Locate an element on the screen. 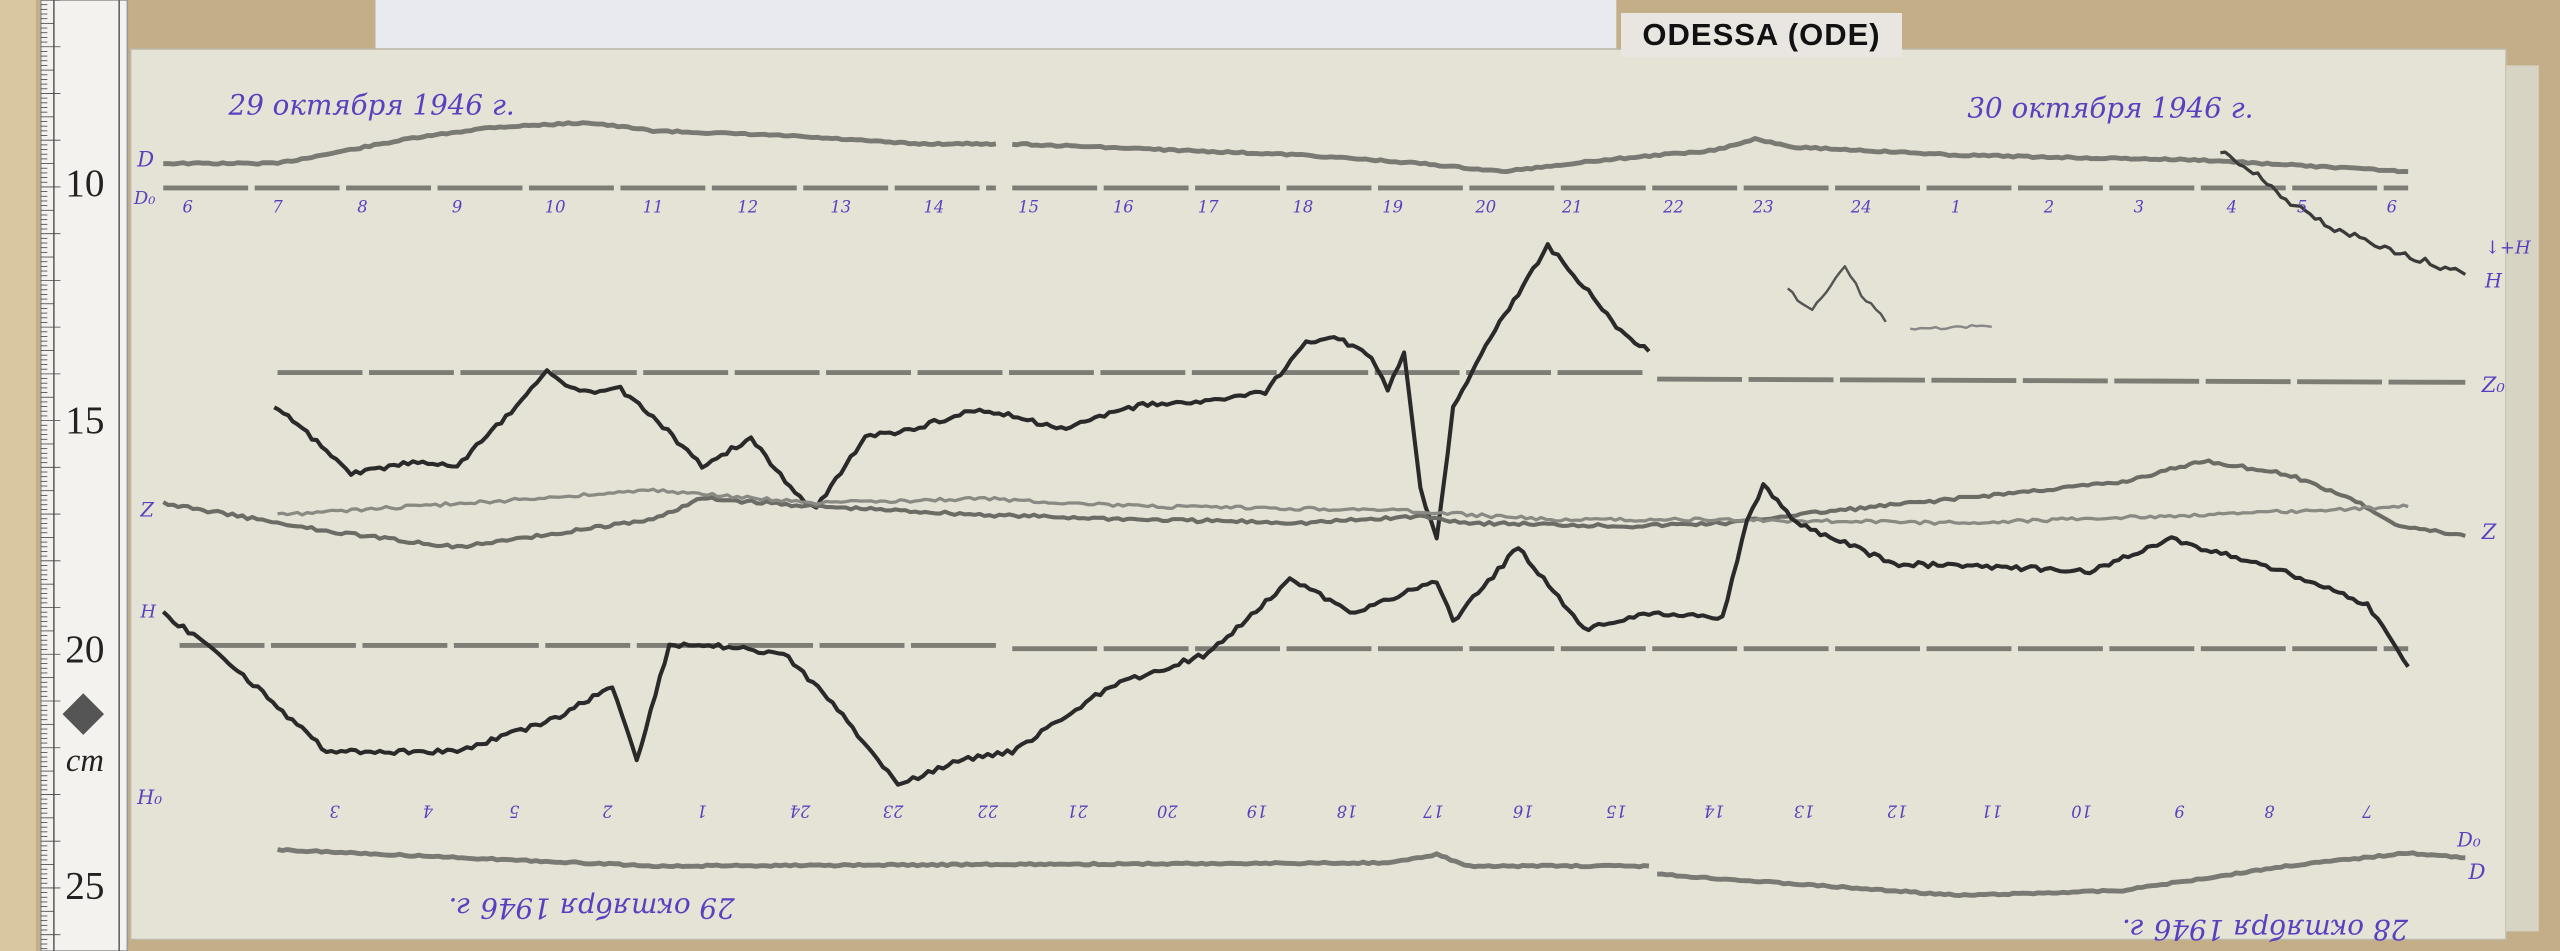  hour-mark-top: 9 is located at coordinates (457, 206).